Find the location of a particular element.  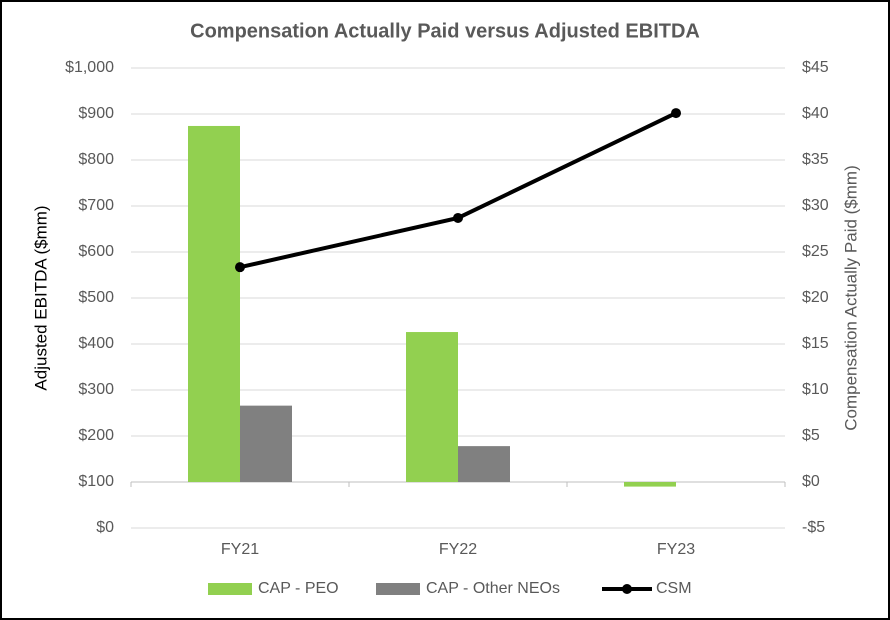

legend-marker is located at coordinates (627, 589).